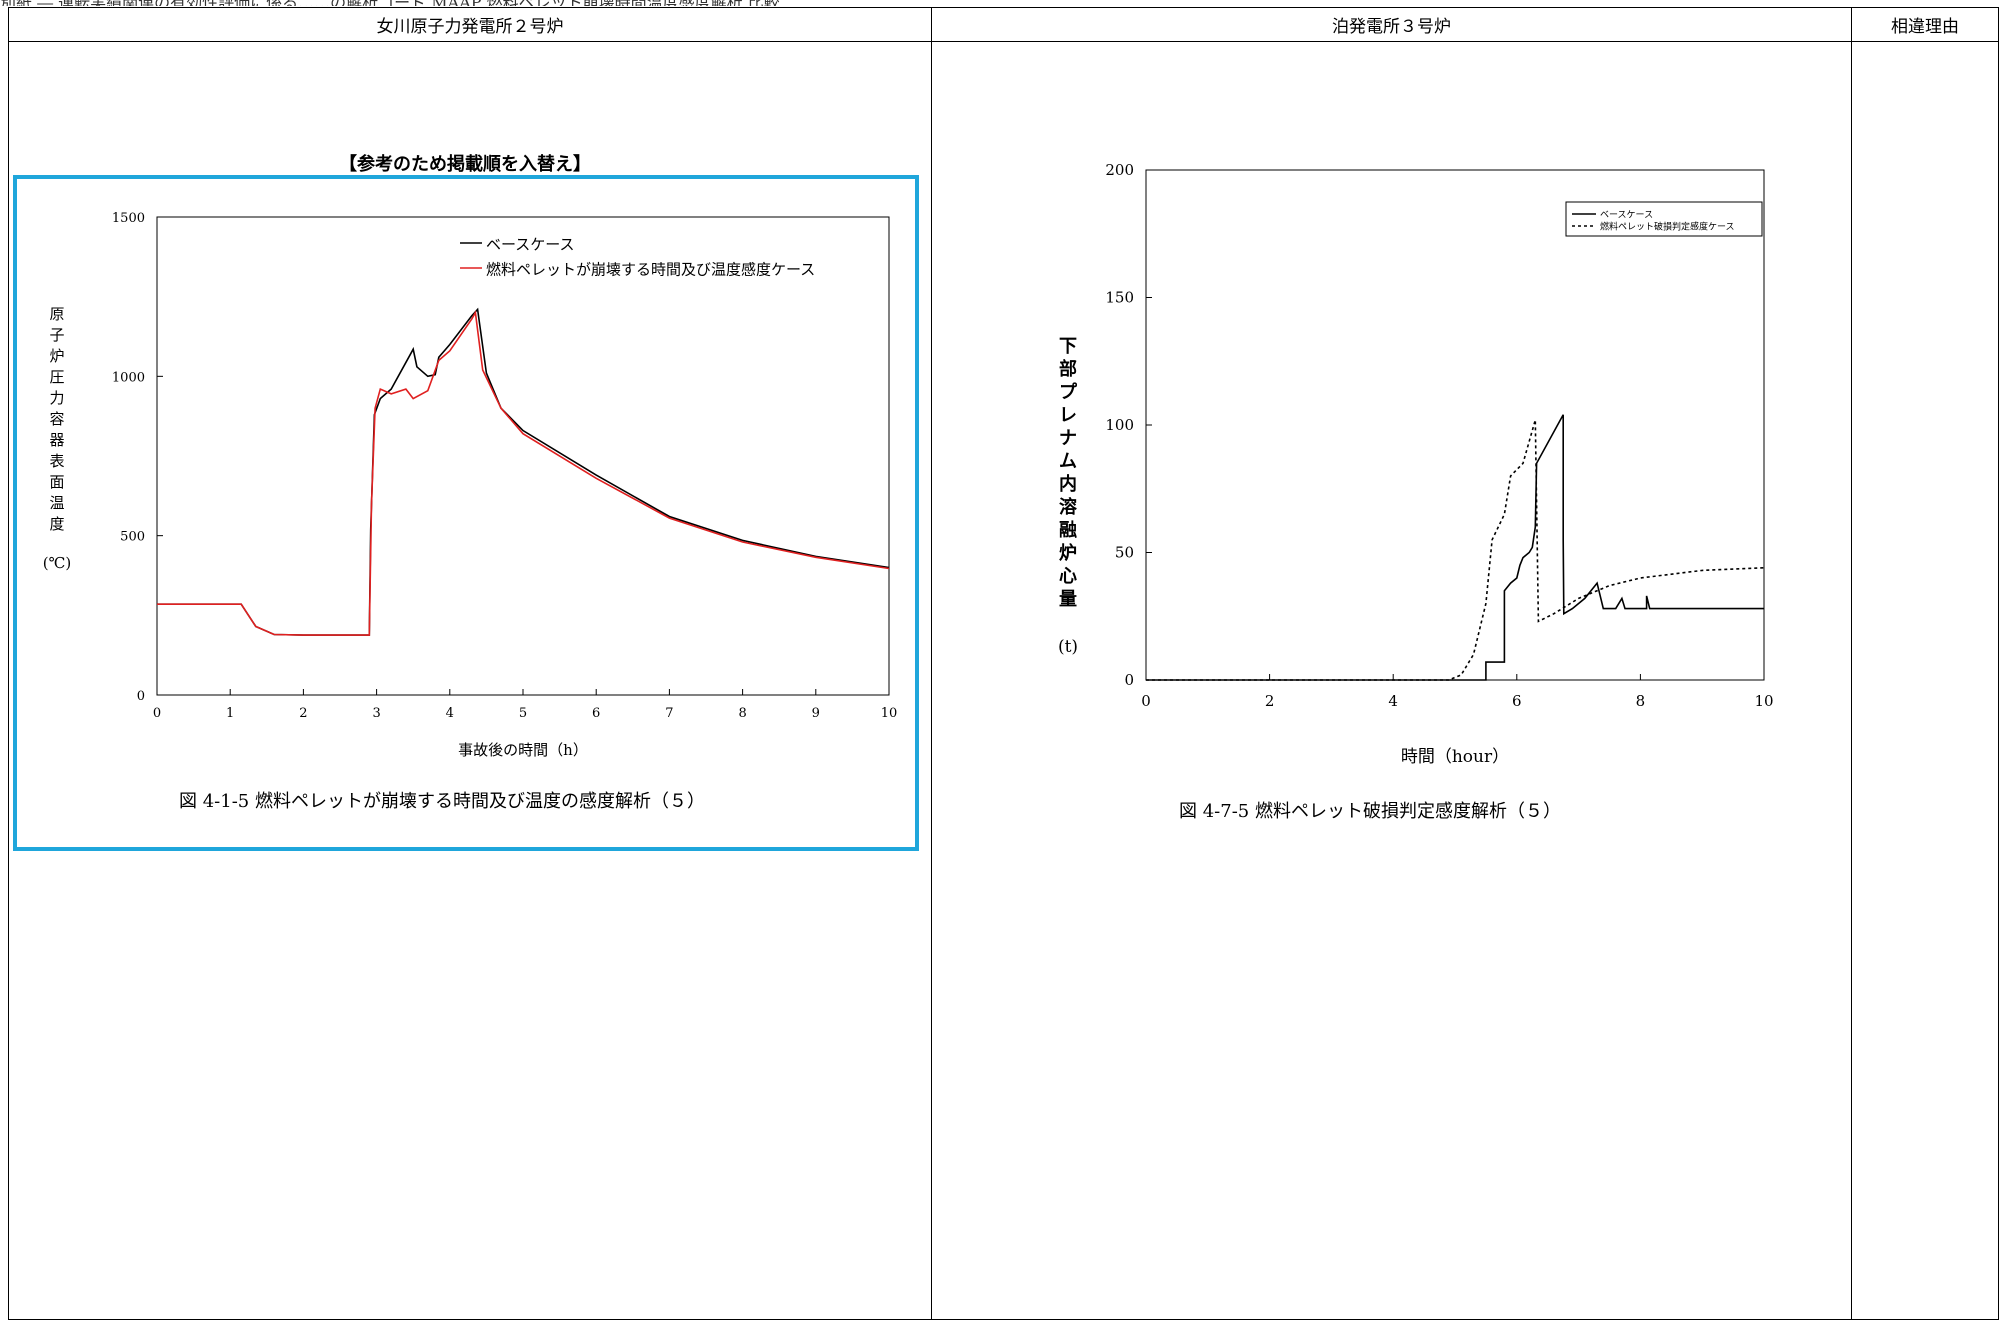 This screenshot has height=1320, width=2008. I want to click on y-axis-label-char: 力, so click(56, 398).